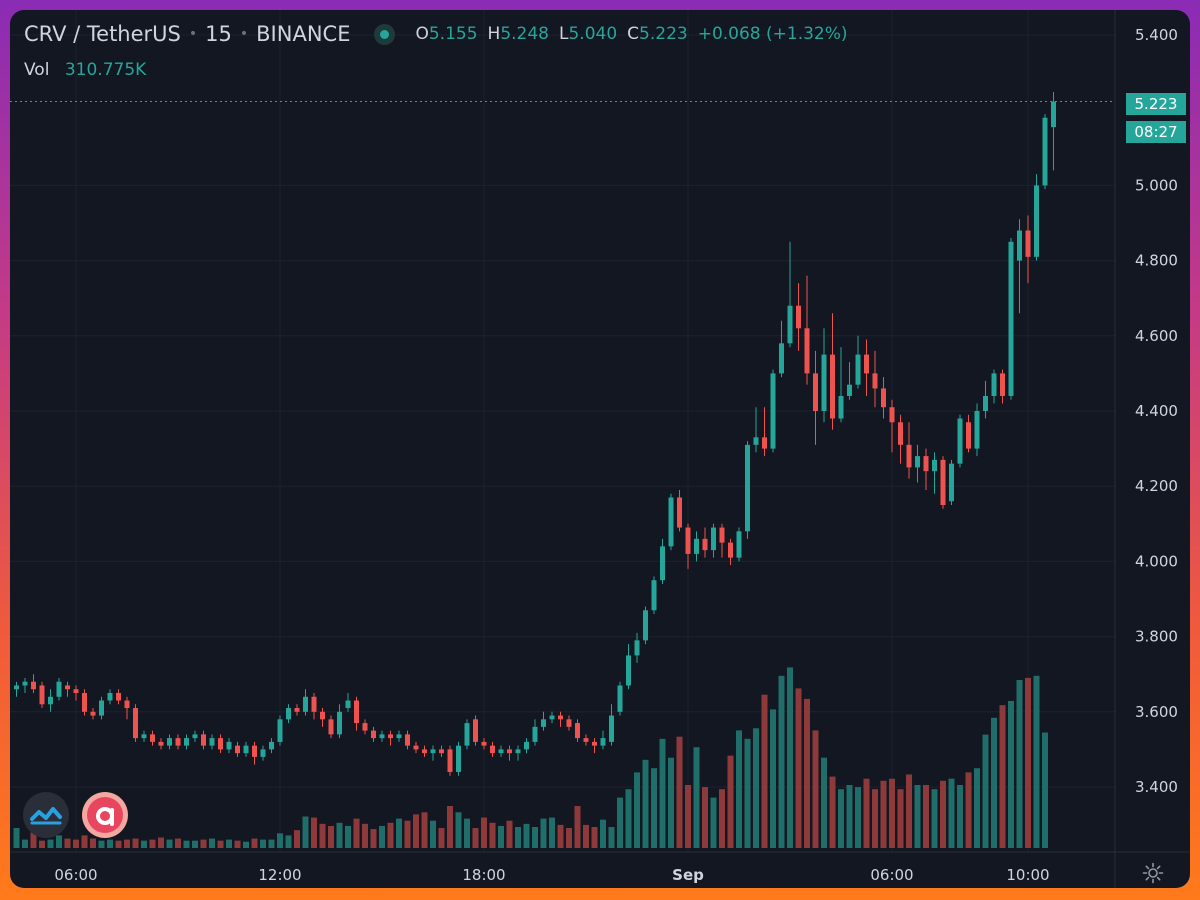 This screenshot has height=900, width=1200. Describe the element at coordinates (422, 34) in the screenshot. I see `open-label: O` at that location.